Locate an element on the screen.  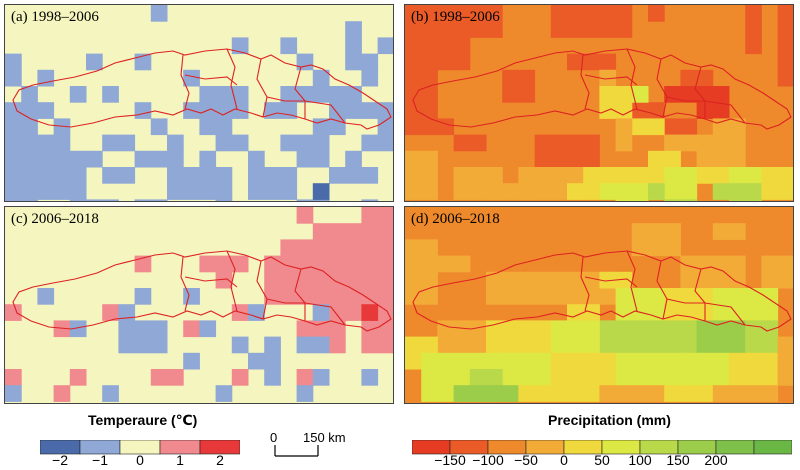
panel-label-b: (b) 1998–2006 is located at coordinates (455, 17).